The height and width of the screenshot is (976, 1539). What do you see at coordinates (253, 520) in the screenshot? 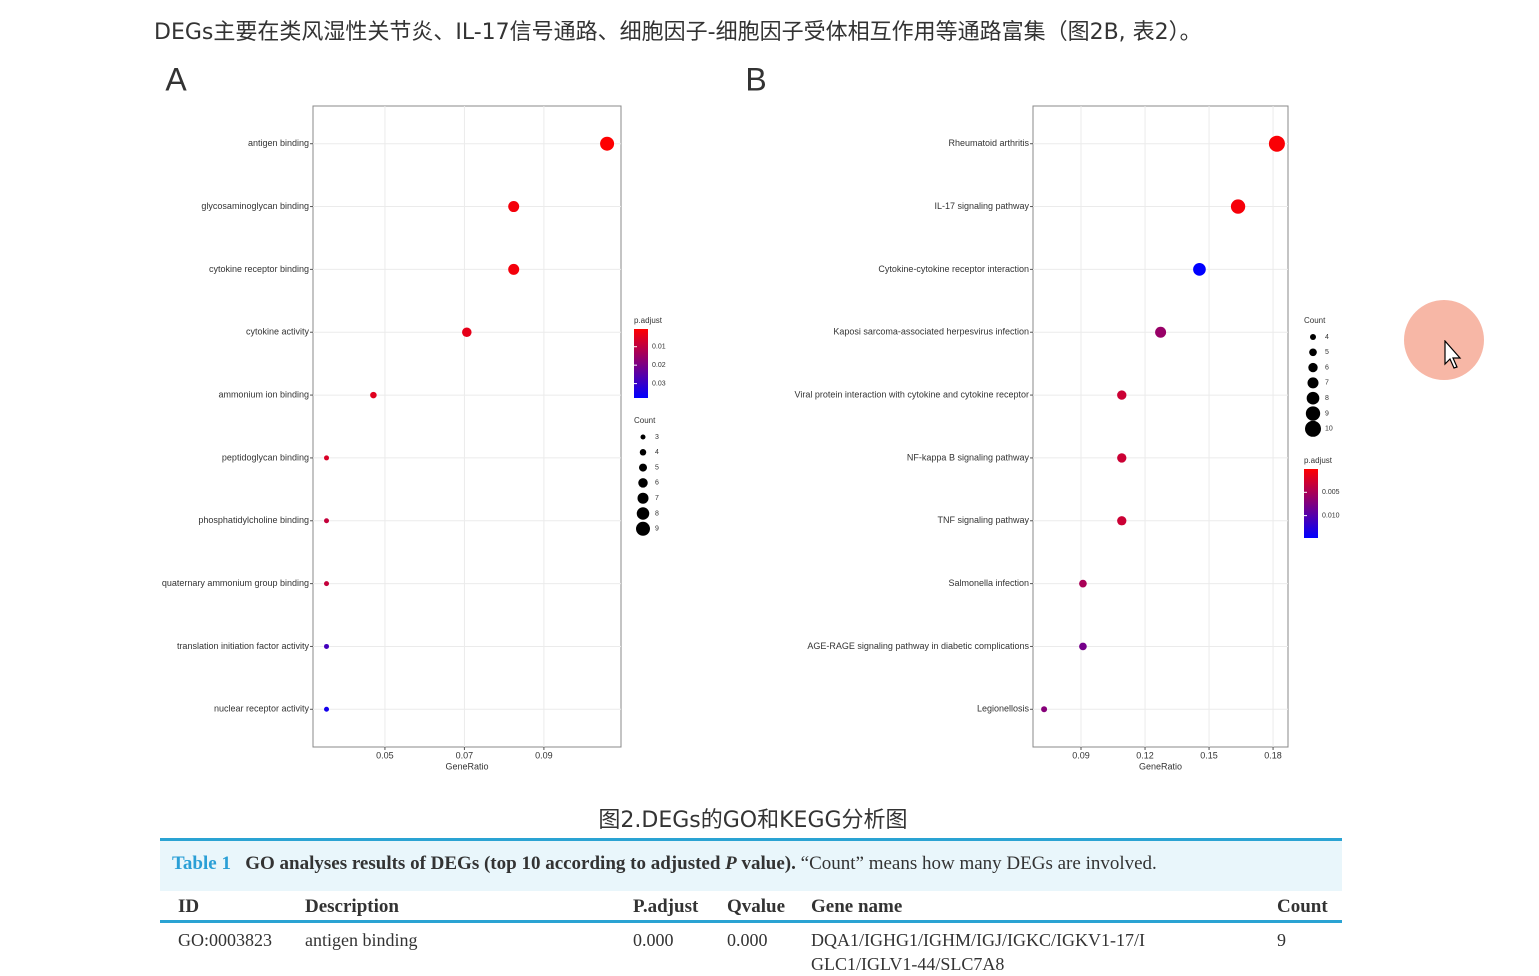
I see `y-tick-label: phosphatidylcholine binding` at bounding box center [253, 520].